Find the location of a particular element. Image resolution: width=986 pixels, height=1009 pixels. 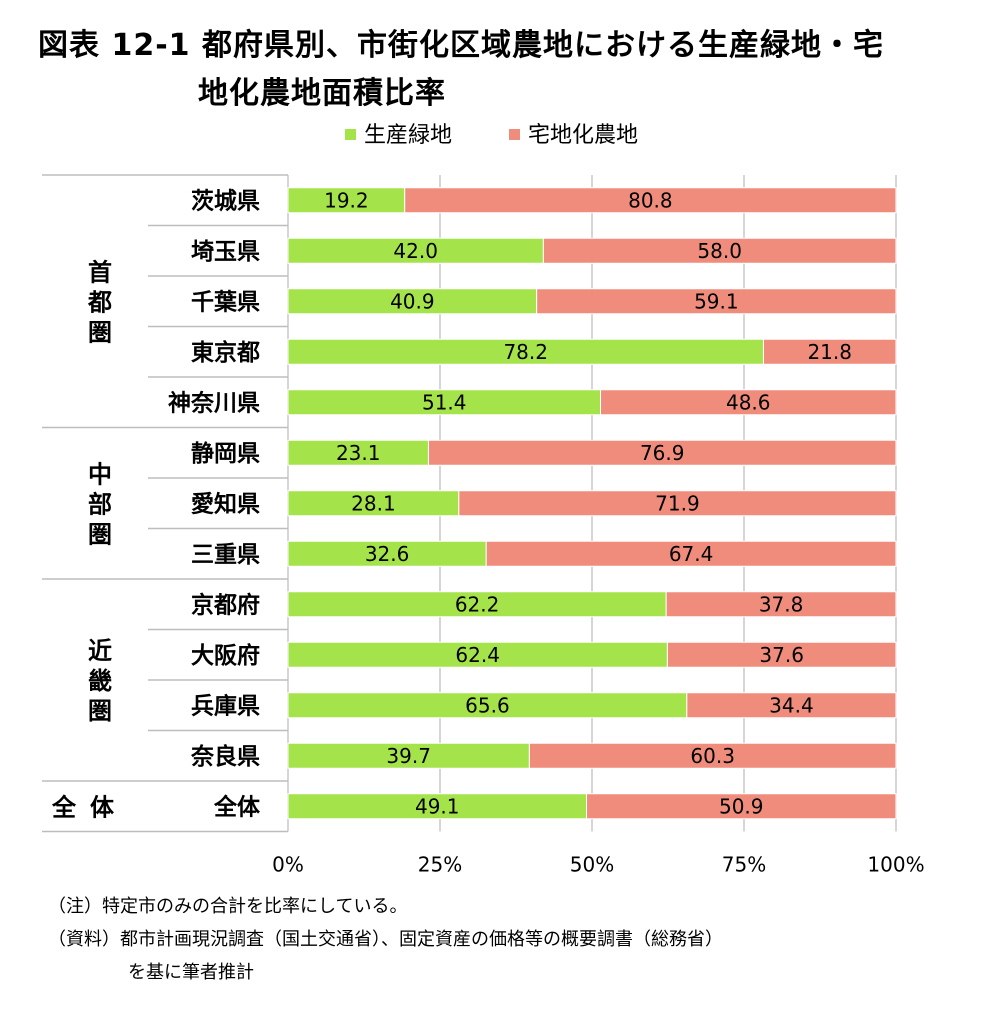

data-label: 28.1 is located at coordinates (373, 503).